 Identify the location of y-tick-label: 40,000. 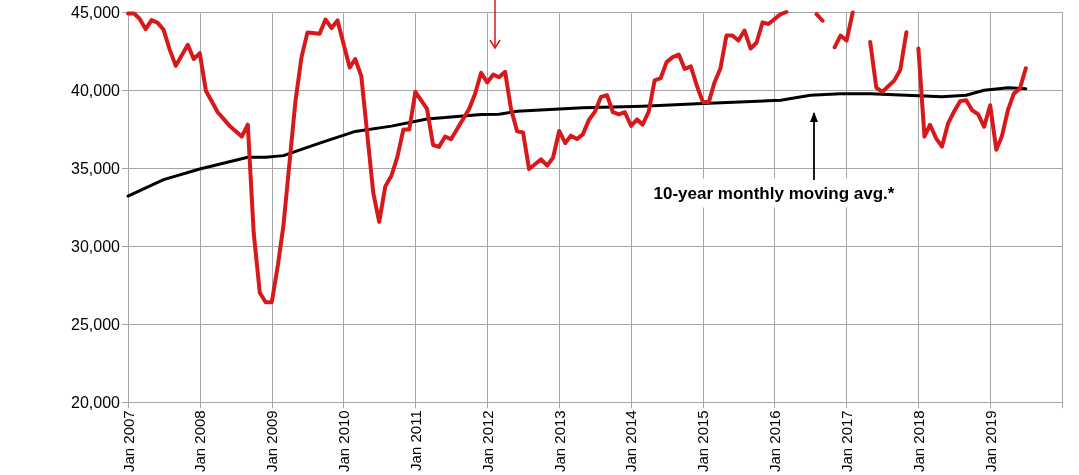
(96, 90).